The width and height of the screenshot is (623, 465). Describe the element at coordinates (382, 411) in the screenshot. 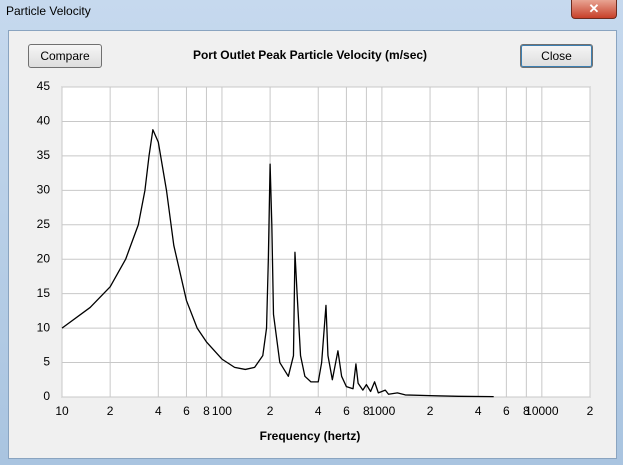

I see `x-tick-label: 1000` at that location.